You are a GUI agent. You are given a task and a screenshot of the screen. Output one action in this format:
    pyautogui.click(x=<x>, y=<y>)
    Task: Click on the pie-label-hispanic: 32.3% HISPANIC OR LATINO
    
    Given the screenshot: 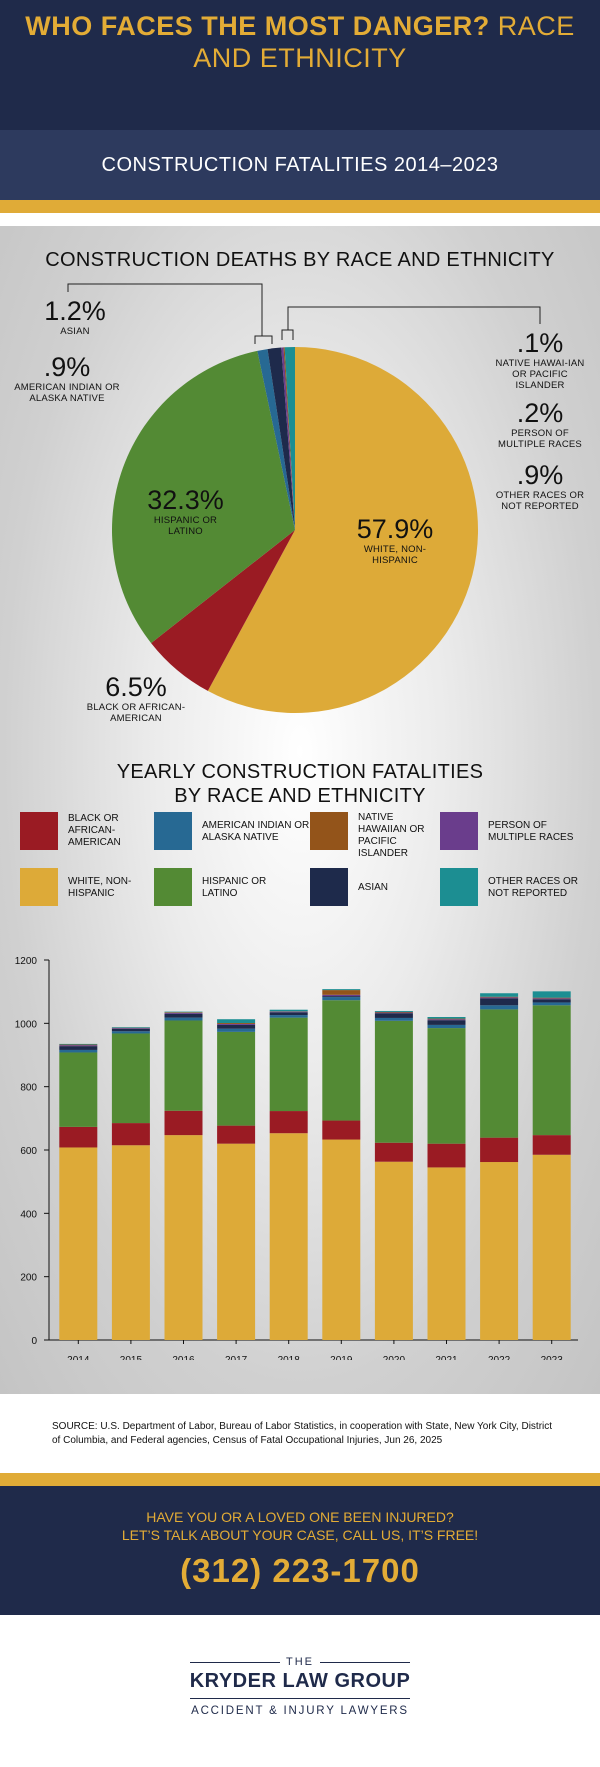 What is the action you would take?
    pyautogui.click(x=185, y=511)
    